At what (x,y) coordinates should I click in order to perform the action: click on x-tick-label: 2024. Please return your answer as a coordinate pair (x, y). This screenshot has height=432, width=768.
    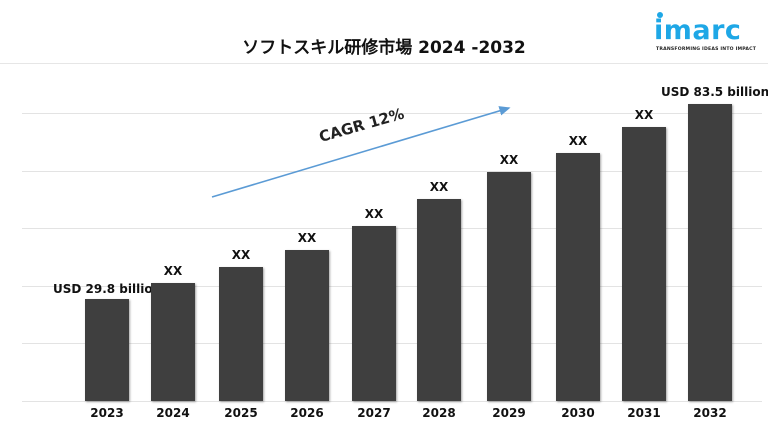
    Looking at the image, I should click on (173, 413).